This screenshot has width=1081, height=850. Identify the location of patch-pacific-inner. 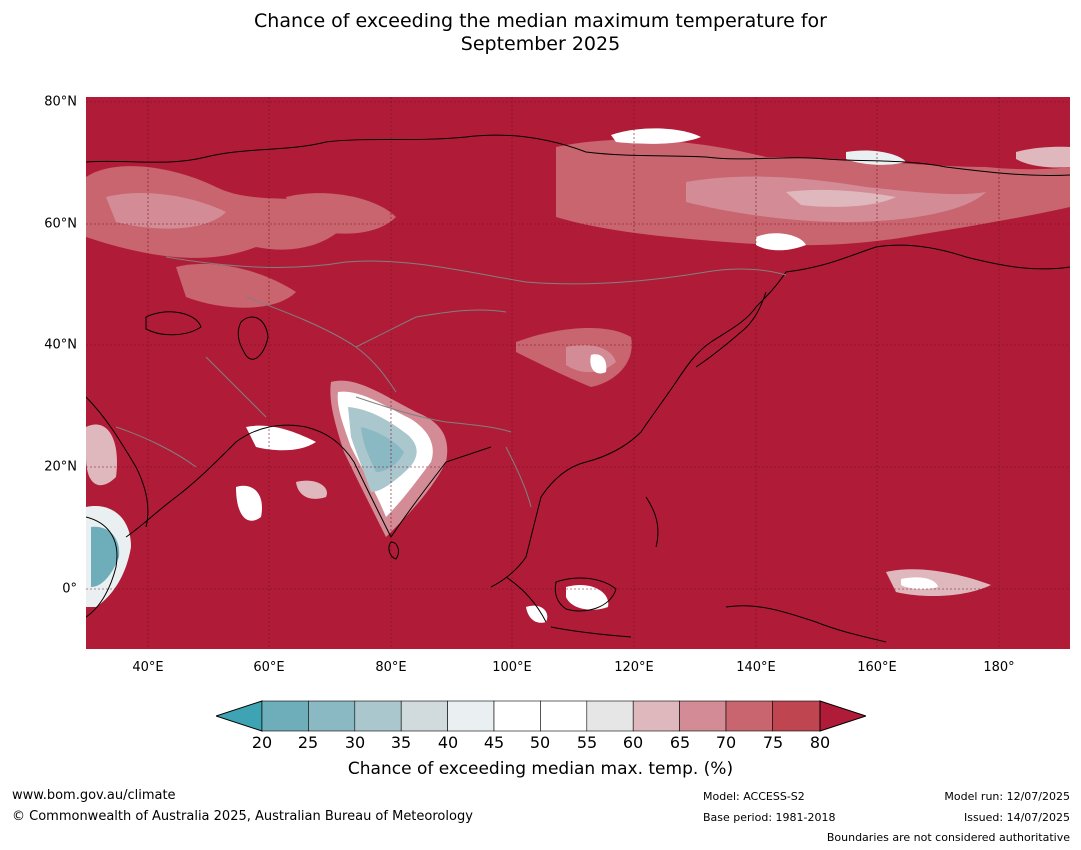
(919, 583).